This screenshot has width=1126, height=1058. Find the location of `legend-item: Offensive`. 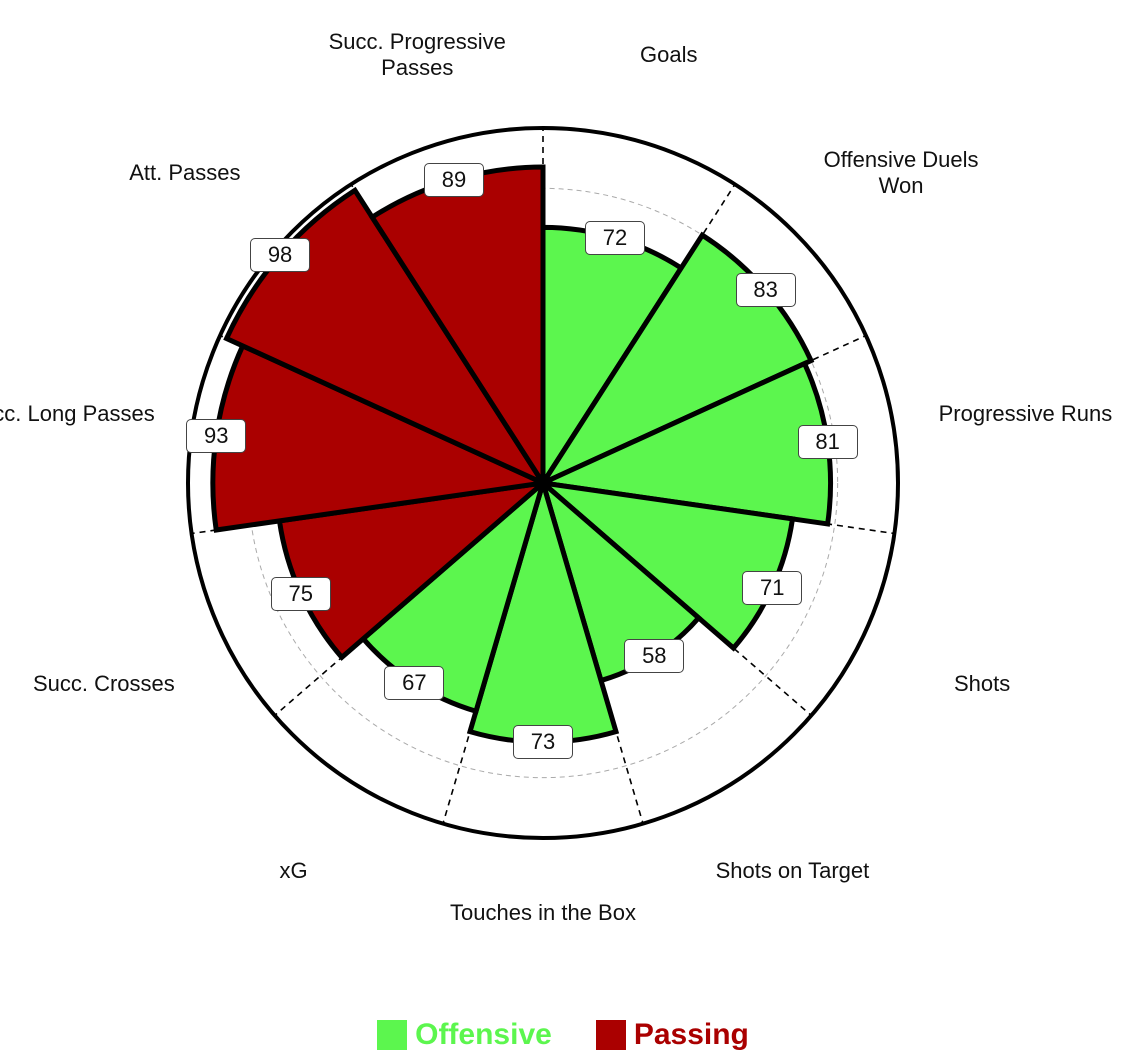

legend-item: Offensive is located at coordinates (464, 1035).